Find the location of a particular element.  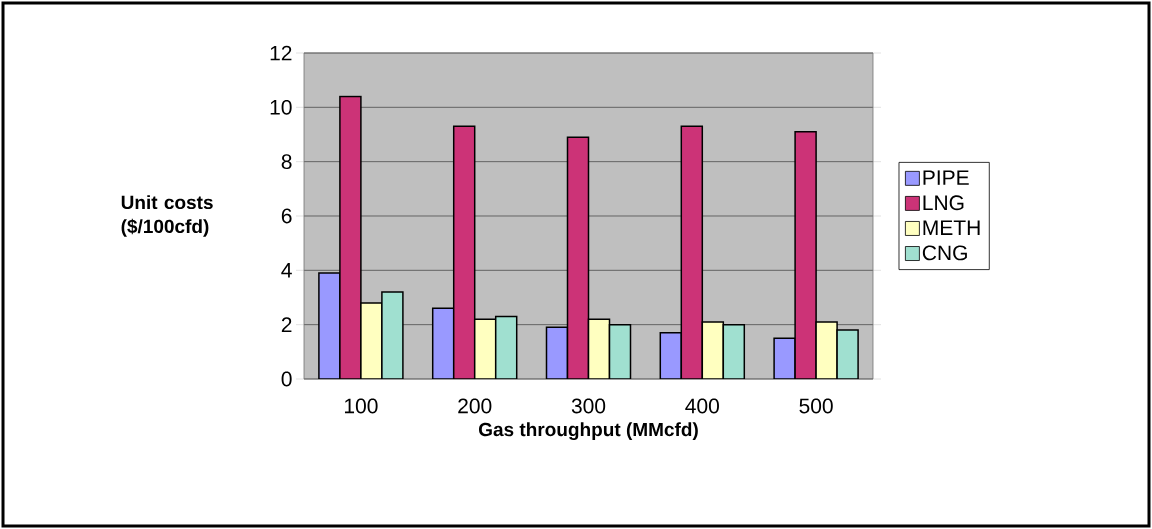

legend-label: PIPE is located at coordinates (946, 177).